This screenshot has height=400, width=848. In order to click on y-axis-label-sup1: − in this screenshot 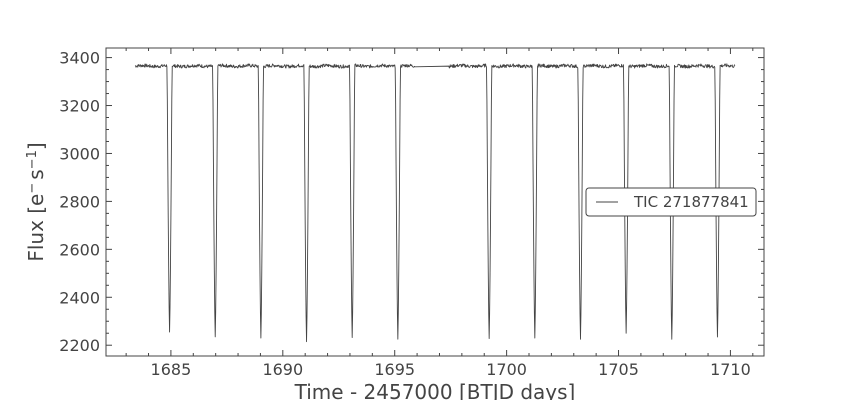, I will do `click(32, 188)`.